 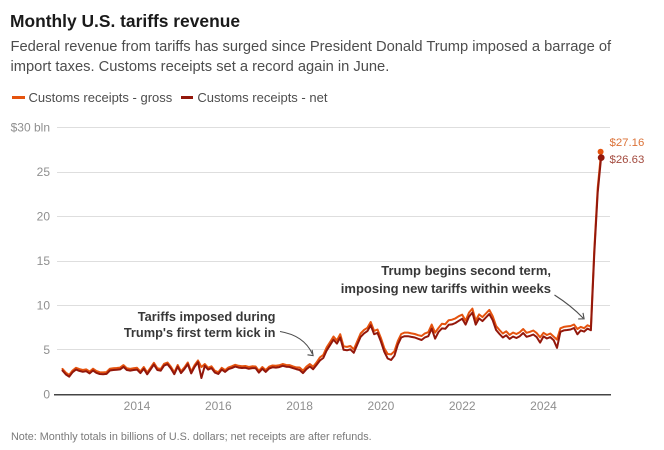 I want to click on svg-text: 5, so click(x=46, y=350).